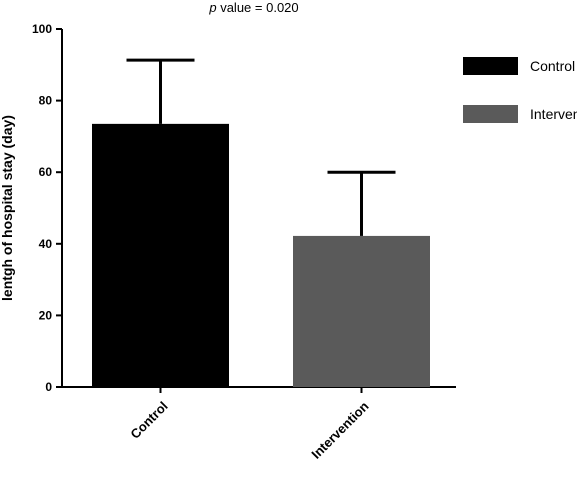  Describe the element at coordinates (553, 114) in the screenshot. I see `legend-label-intervention: Intervention` at that location.